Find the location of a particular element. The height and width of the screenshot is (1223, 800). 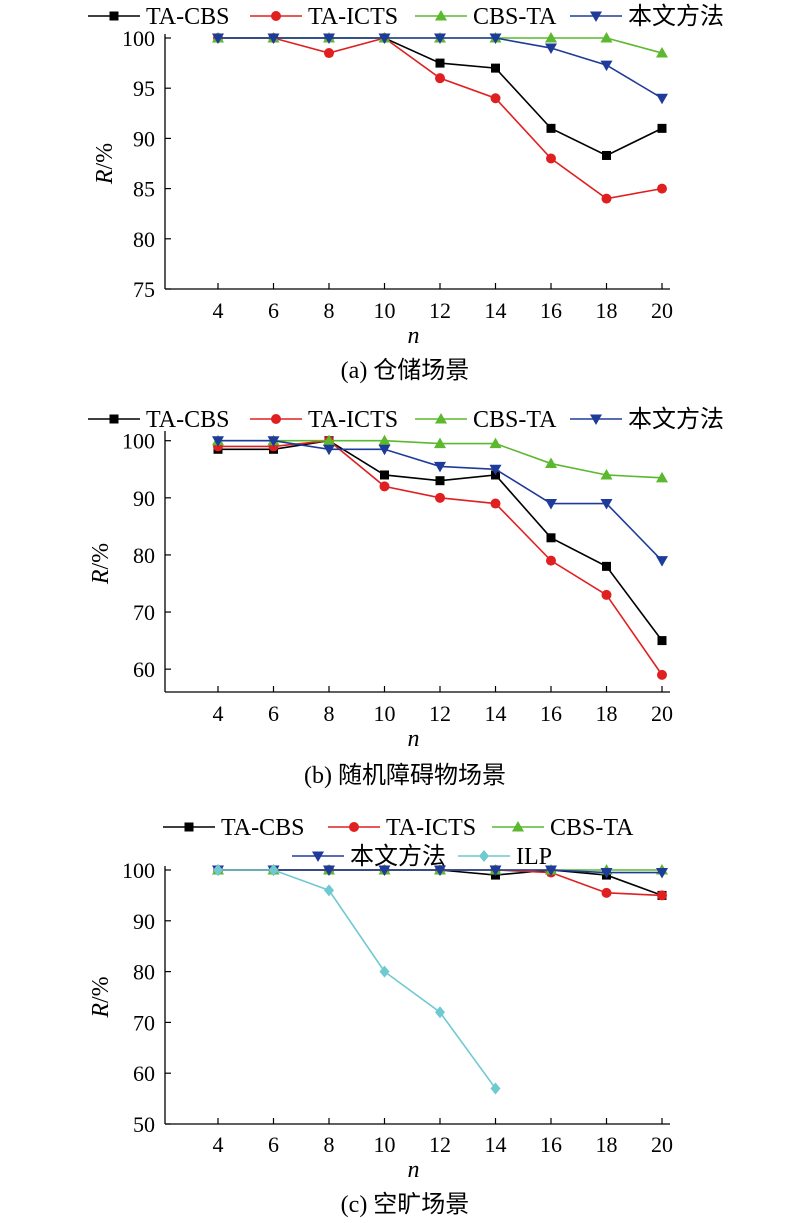

x-tick-label: 16 is located at coordinates (551, 1144).